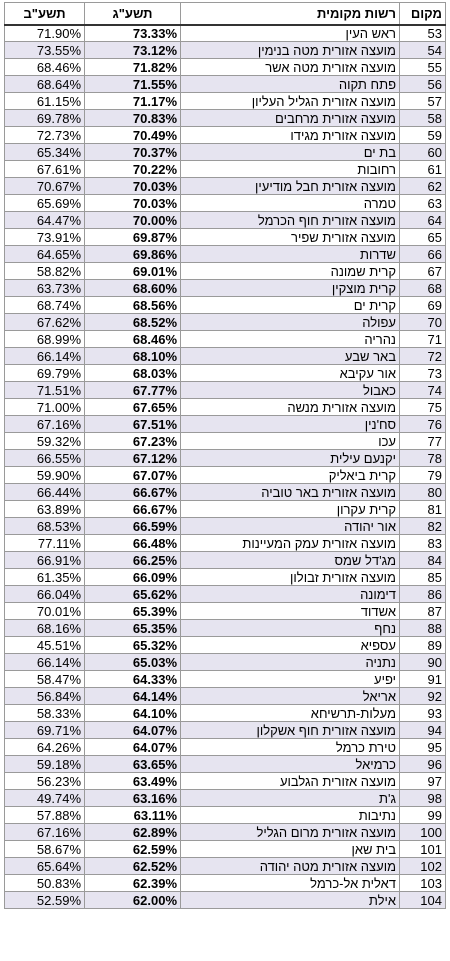 The image size is (450, 961). I want to click on current-year-cell: 71.82%, so click(132, 67).